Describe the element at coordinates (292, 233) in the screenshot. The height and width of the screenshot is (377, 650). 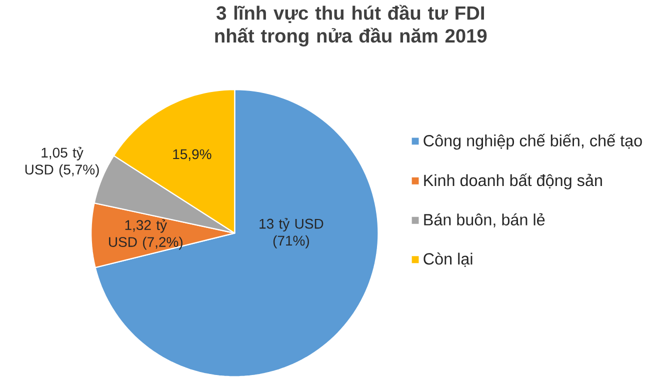
I see `data-label: 13 tỷ USD (71%)` at that location.